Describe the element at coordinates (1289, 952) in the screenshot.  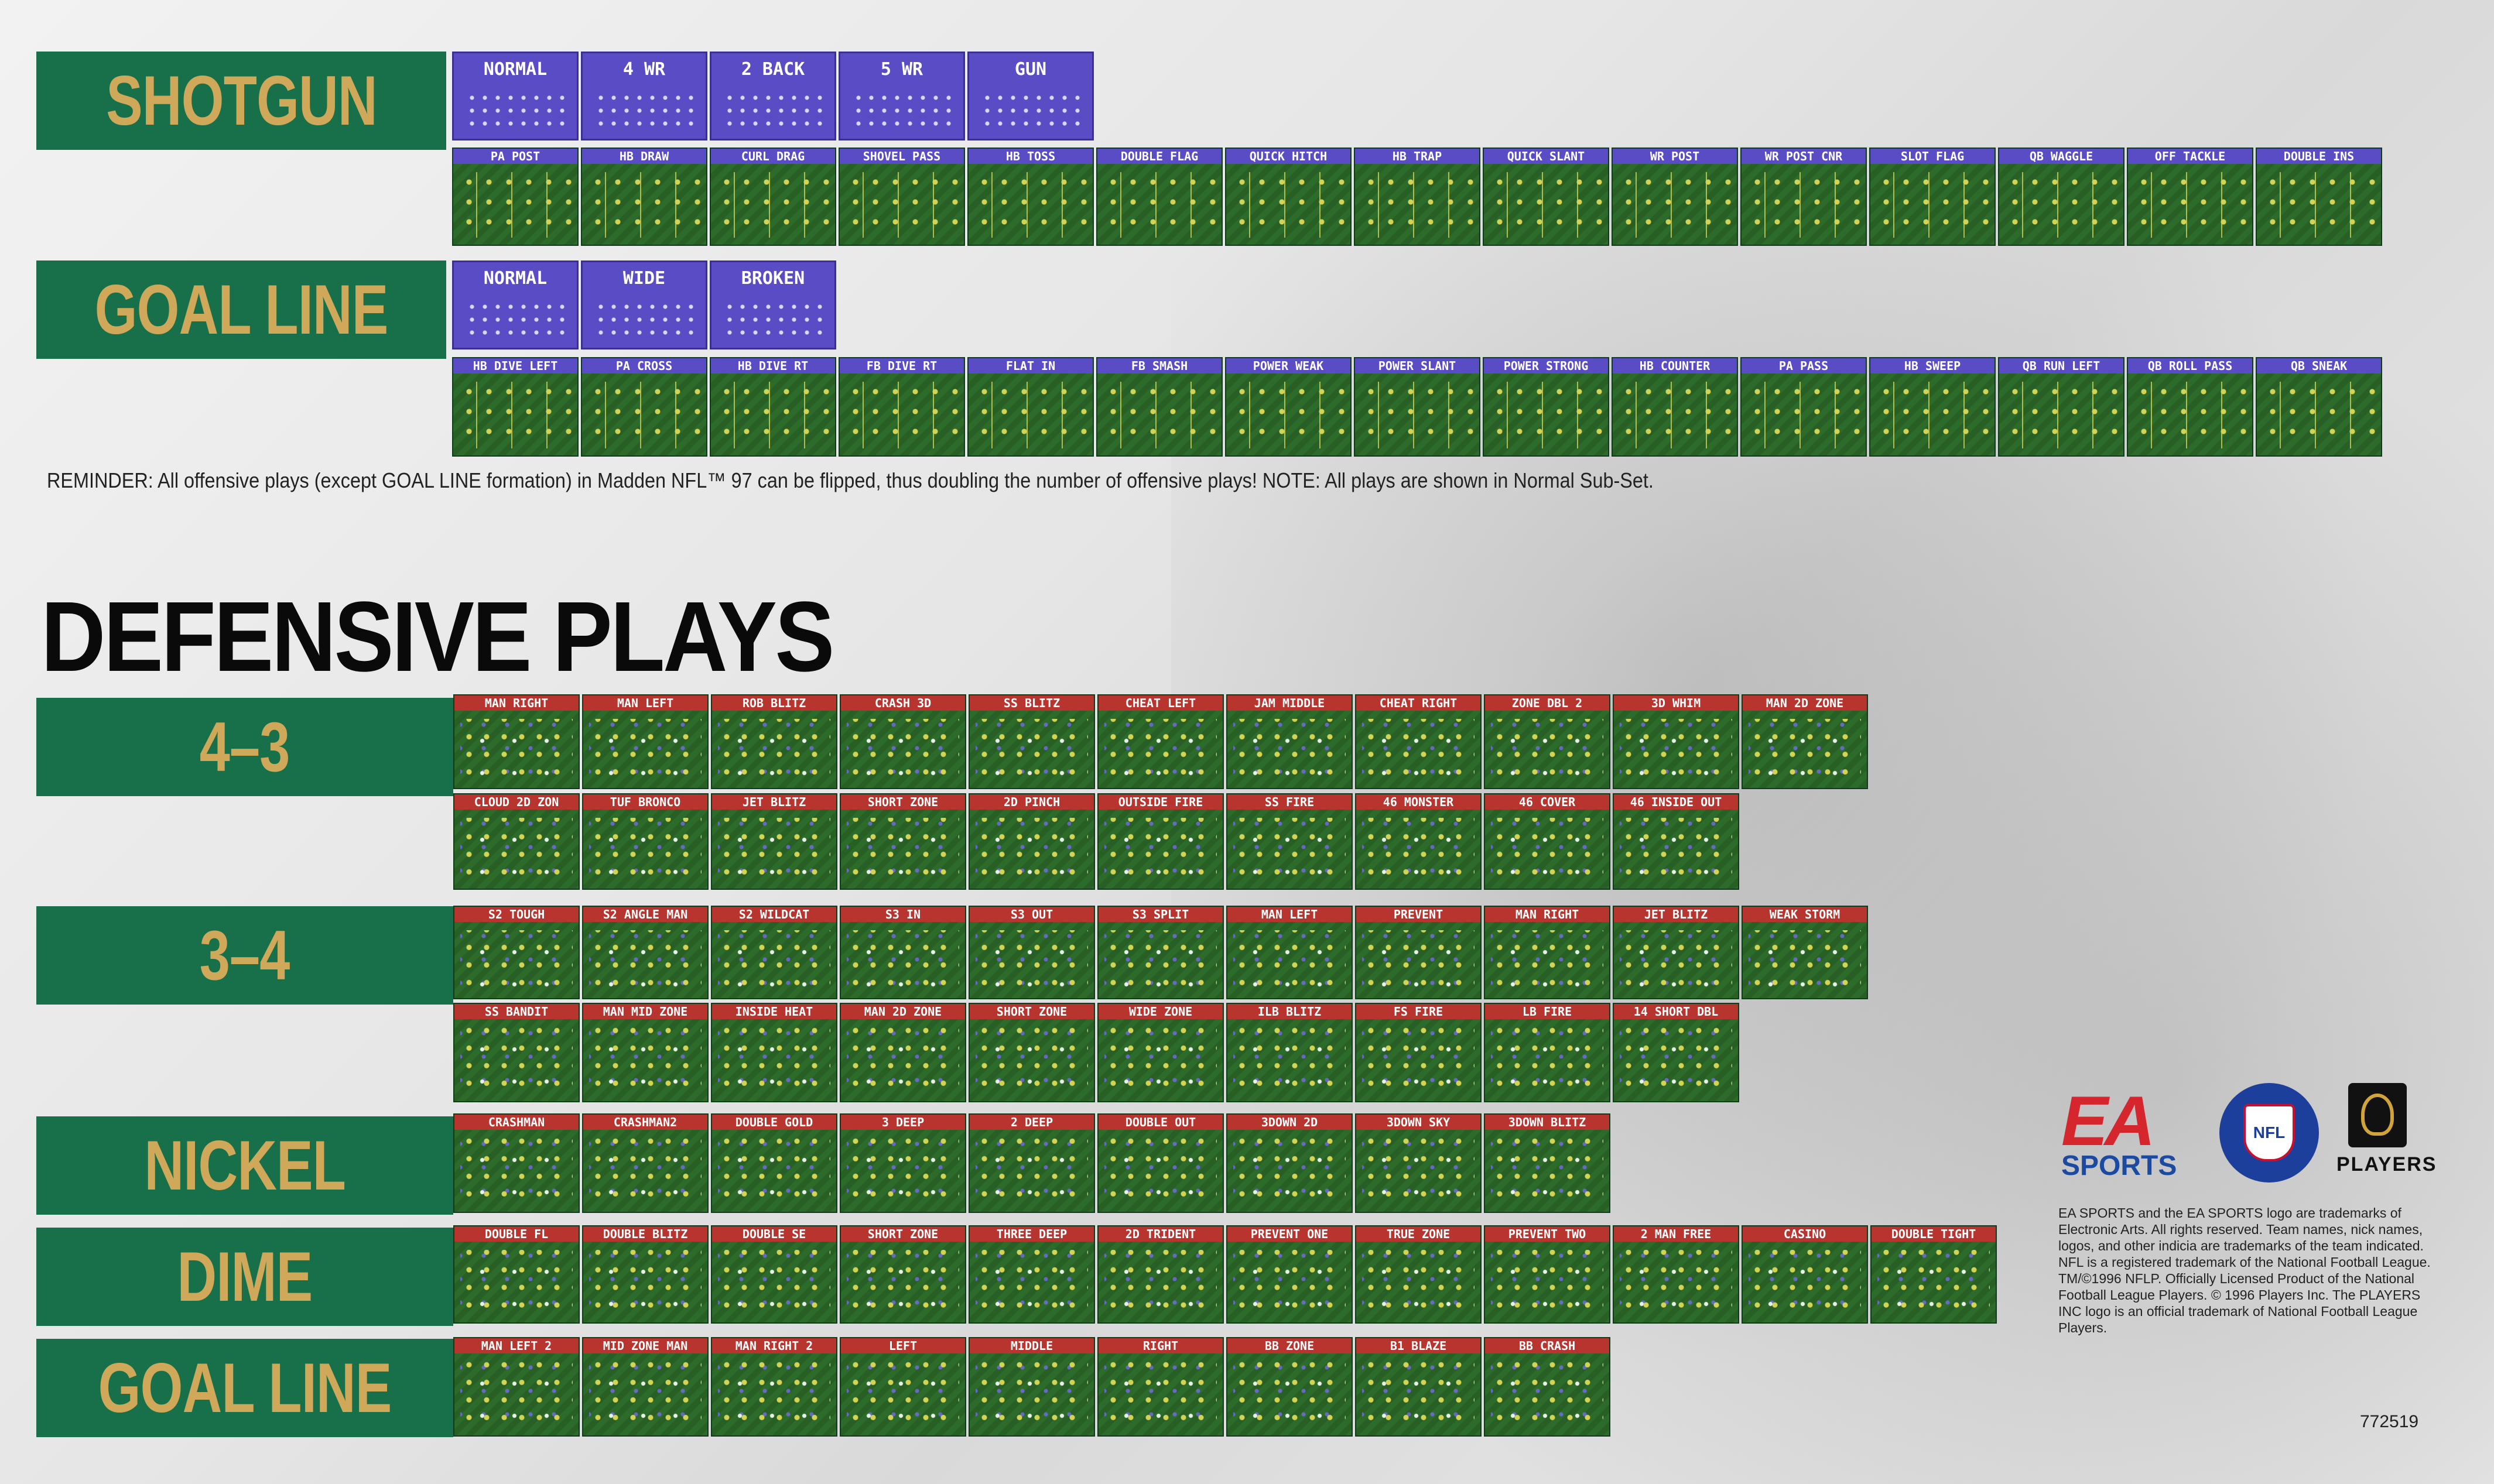
I see `three-four-play-tile: MAN LEFT` at that location.